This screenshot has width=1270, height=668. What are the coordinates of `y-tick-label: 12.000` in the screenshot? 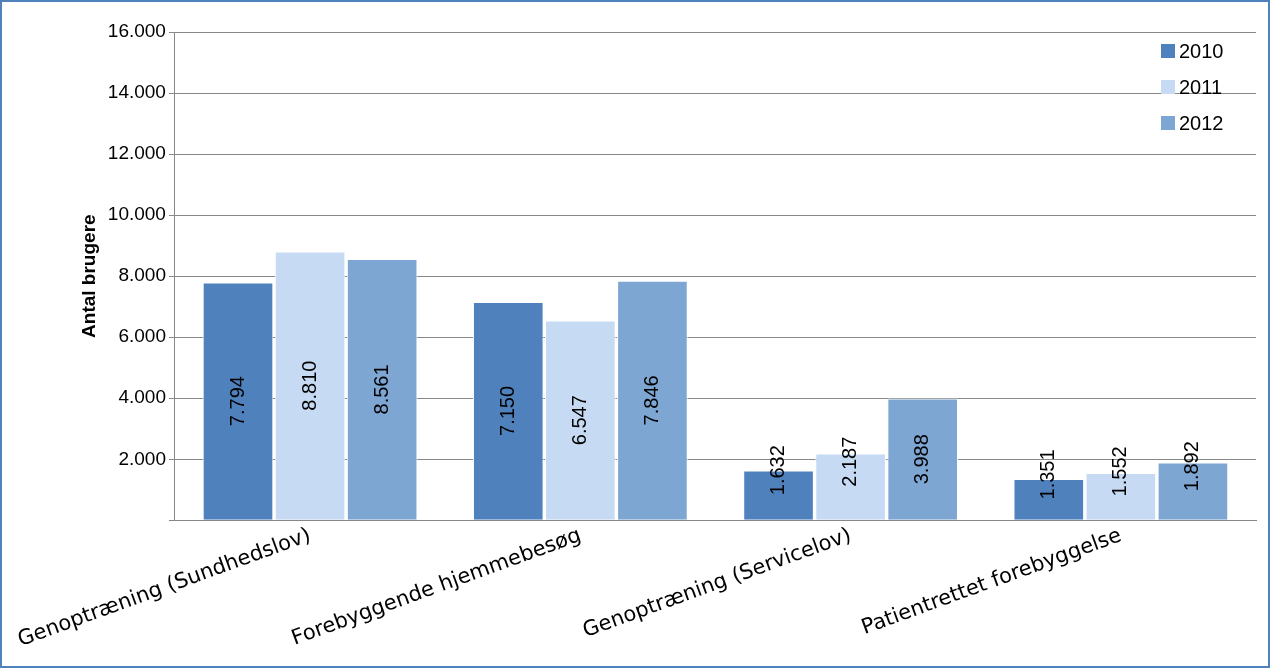 It's located at (136, 153).